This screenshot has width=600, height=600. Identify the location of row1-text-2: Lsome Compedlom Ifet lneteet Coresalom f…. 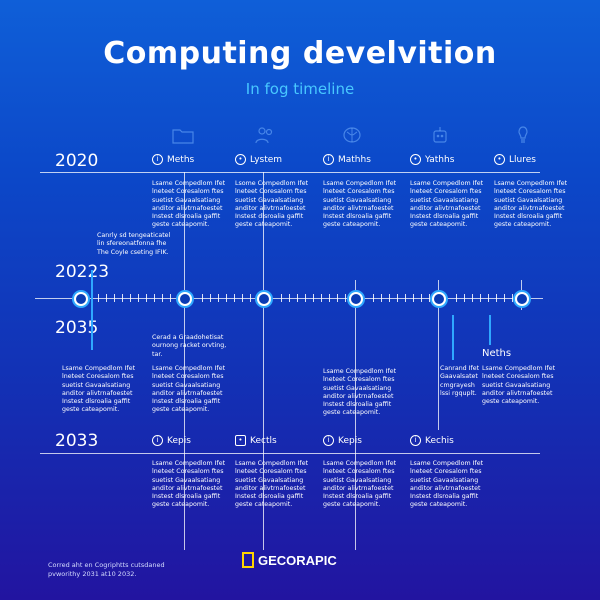
(272, 204).